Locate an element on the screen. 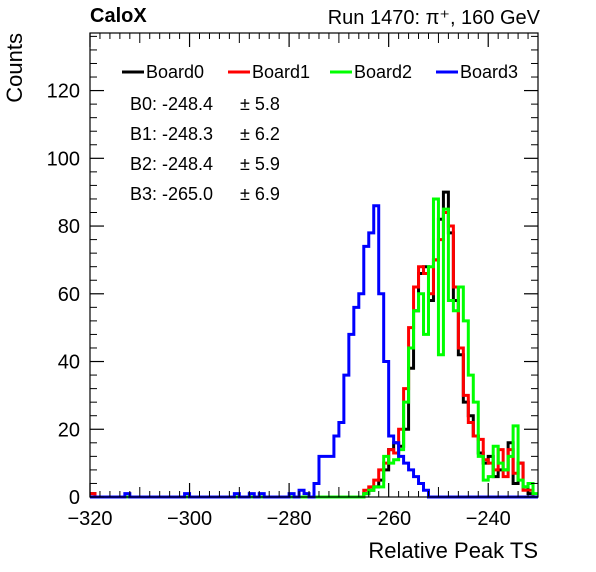 The width and height of the screenshot is (596, 572). x-tick-label: −260 is located at coordinates (388, 519).